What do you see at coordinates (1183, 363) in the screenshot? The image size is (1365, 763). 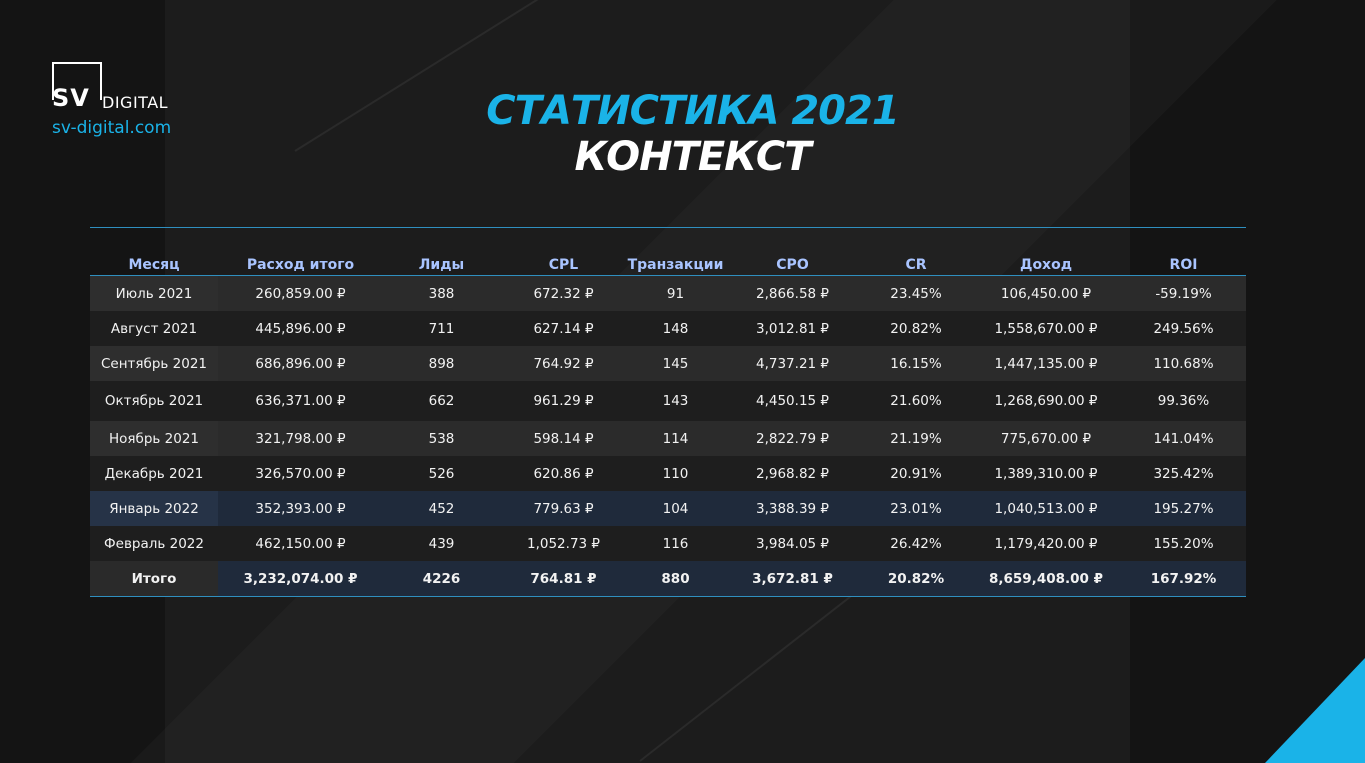 I see `cell-roi: 110.68%` at bounding box center [1183, 363].